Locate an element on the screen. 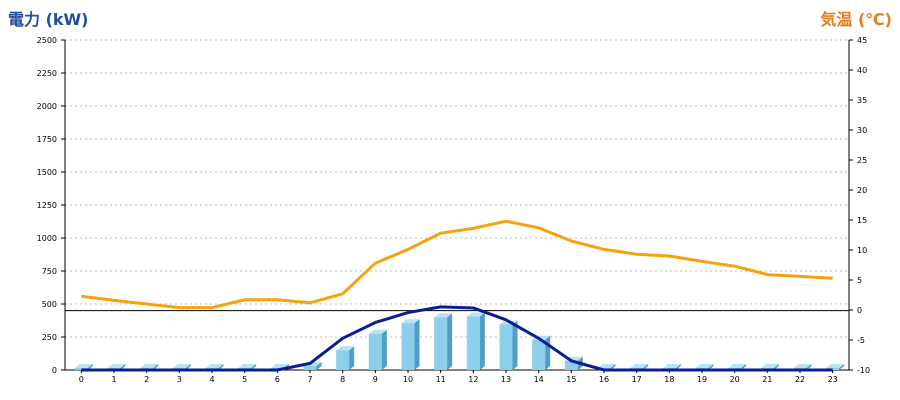  left-tick-label: 2500 is located at coordinates (47, 40).